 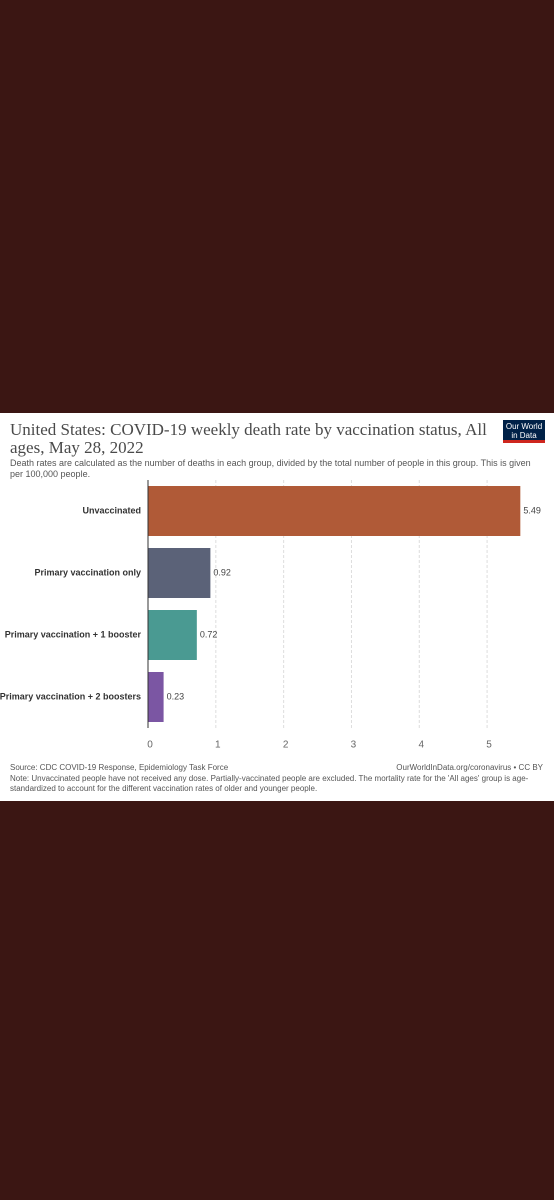 I want to click on x-tick-label: 0, so click(x=150, y=745).